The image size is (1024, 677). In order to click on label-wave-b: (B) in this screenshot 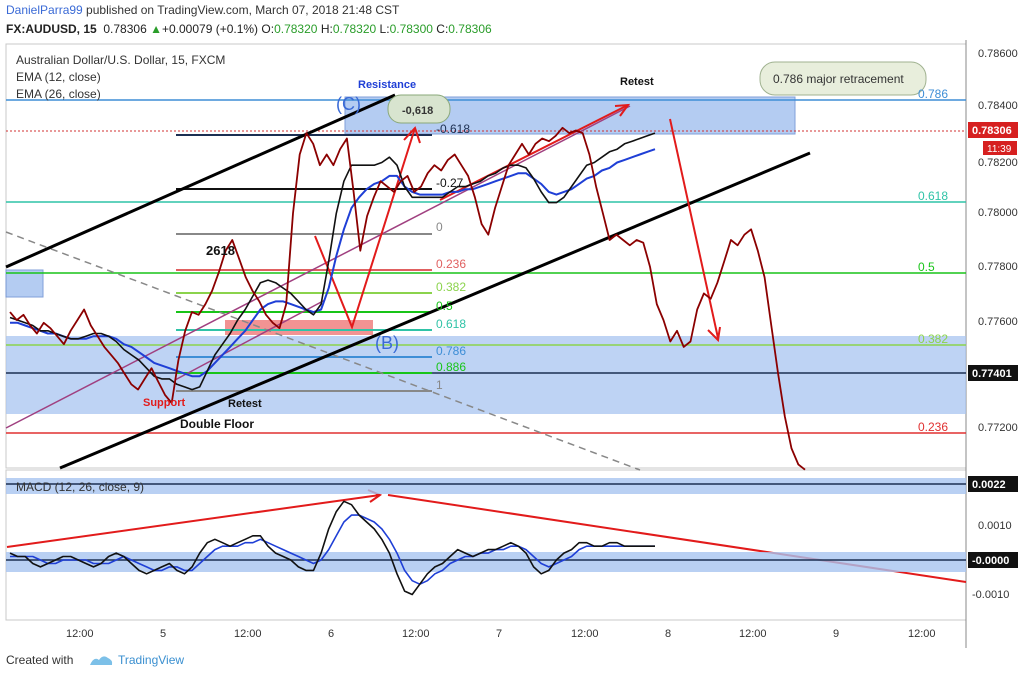, I will do `click(387, 343)`.